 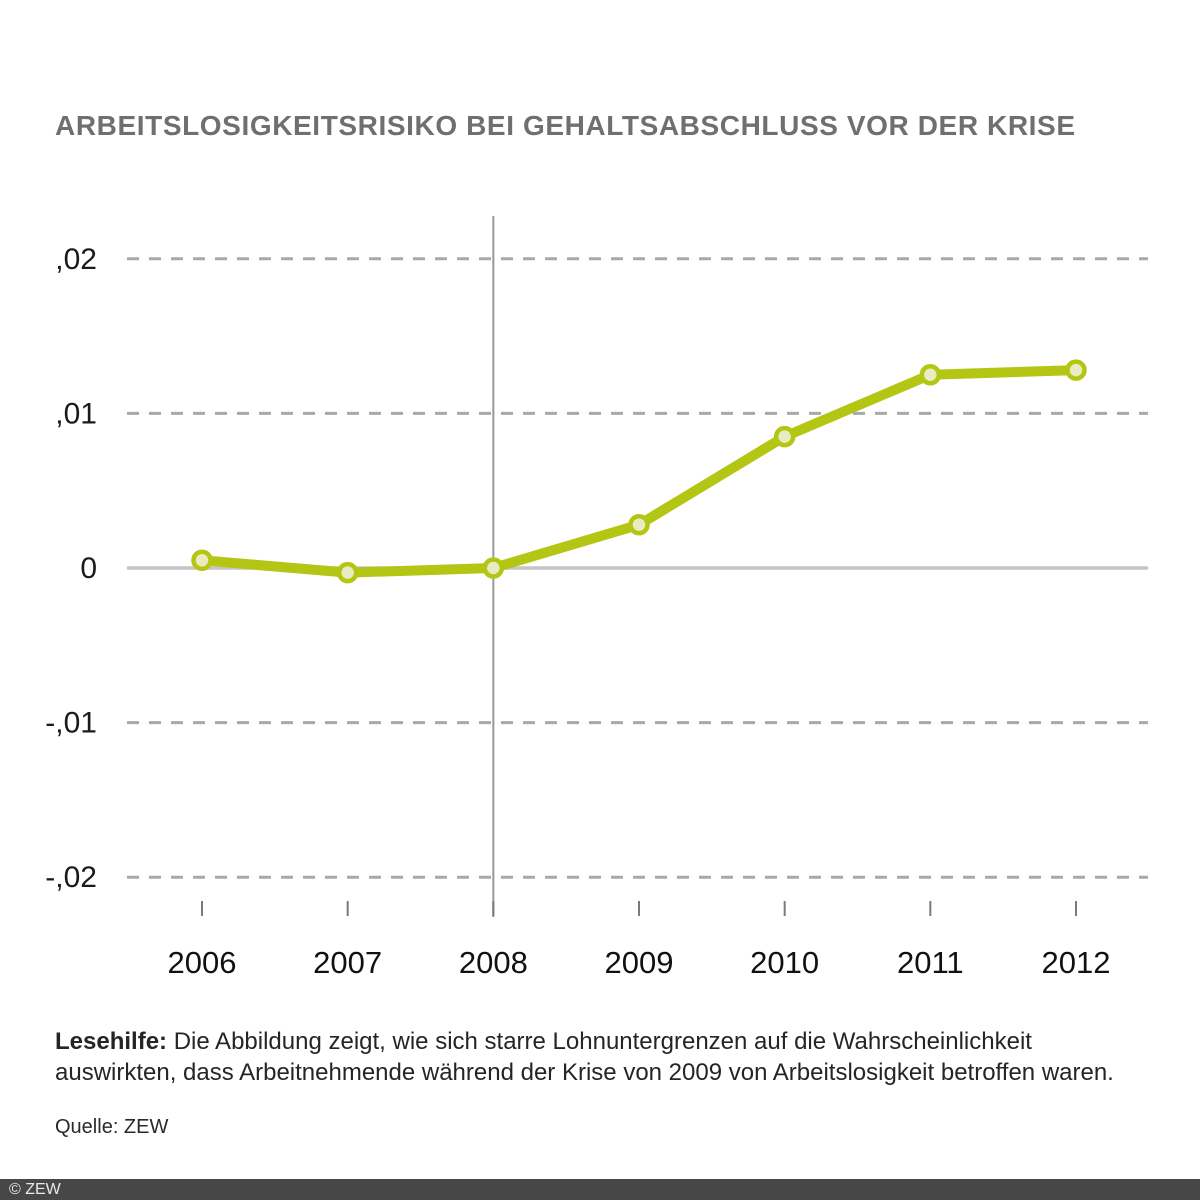 What do you see at coordinates (1076, 962) in the screenshot?
I see `x-tick-label: 2012` at bounding box center [1076, 962].